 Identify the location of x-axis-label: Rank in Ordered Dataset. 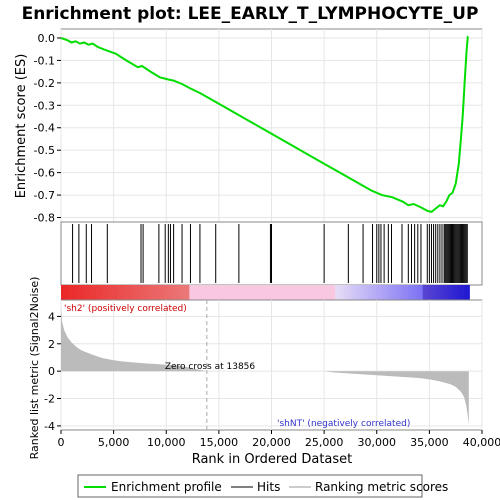
(272, 459).